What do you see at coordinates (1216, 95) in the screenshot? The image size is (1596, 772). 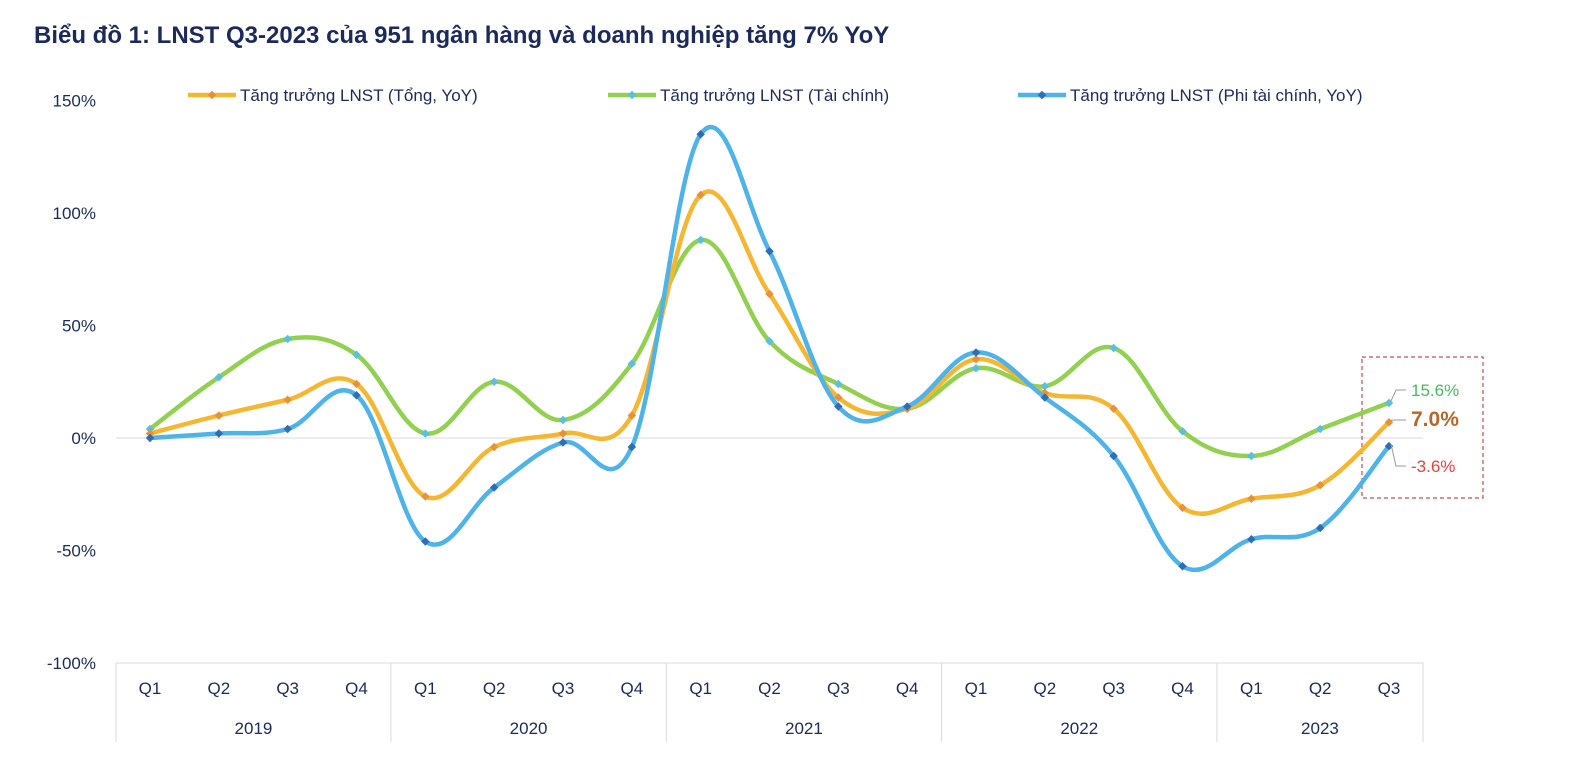 I see `legend-label: Tăng trưởng LNST (Phi tài chính, YoY)` at bounding box center [1216, 95].